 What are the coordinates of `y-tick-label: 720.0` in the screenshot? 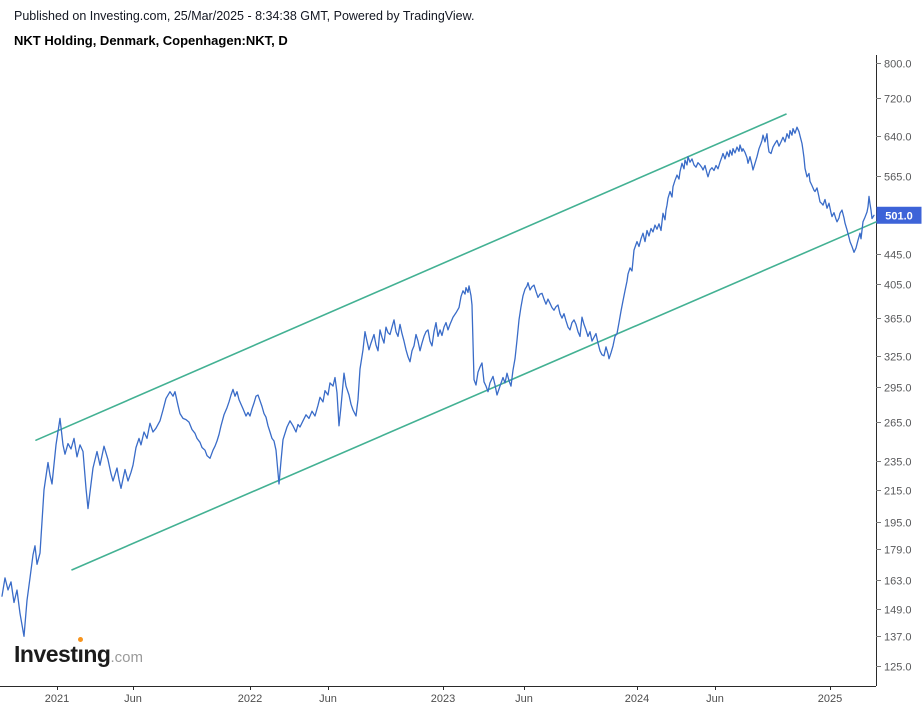 It's located at (898, 100).